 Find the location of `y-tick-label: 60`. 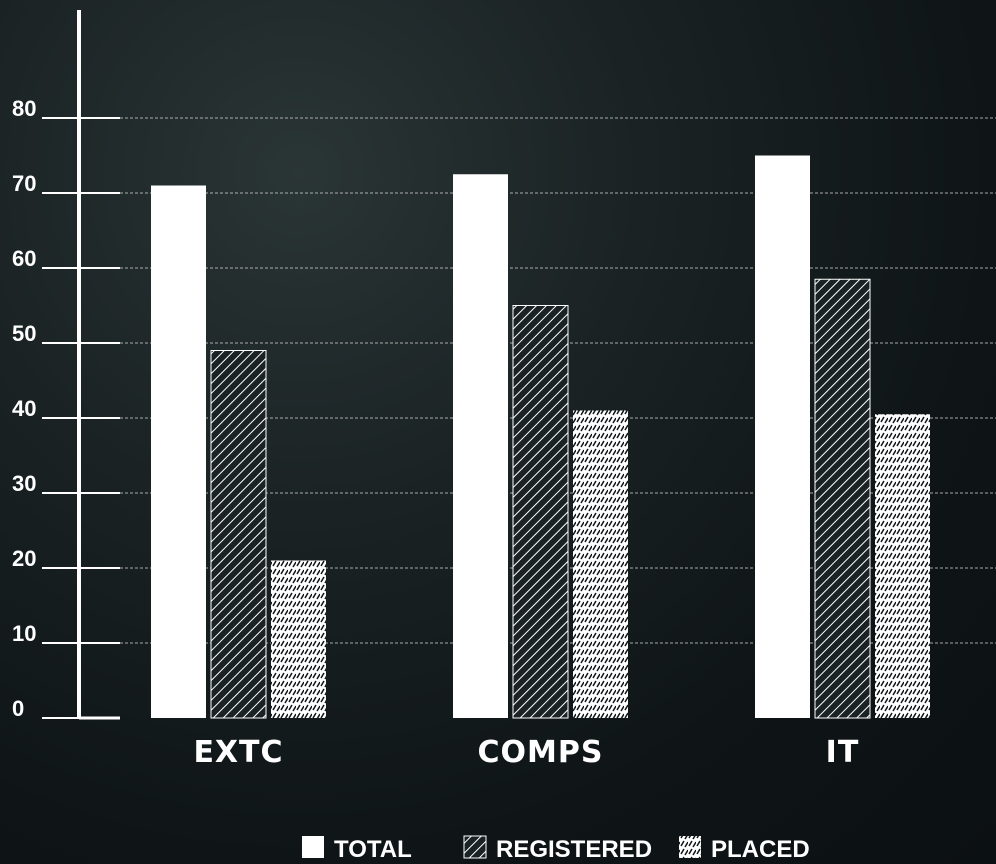

y-tick-label: 60 is located at coordinates (24, 258).